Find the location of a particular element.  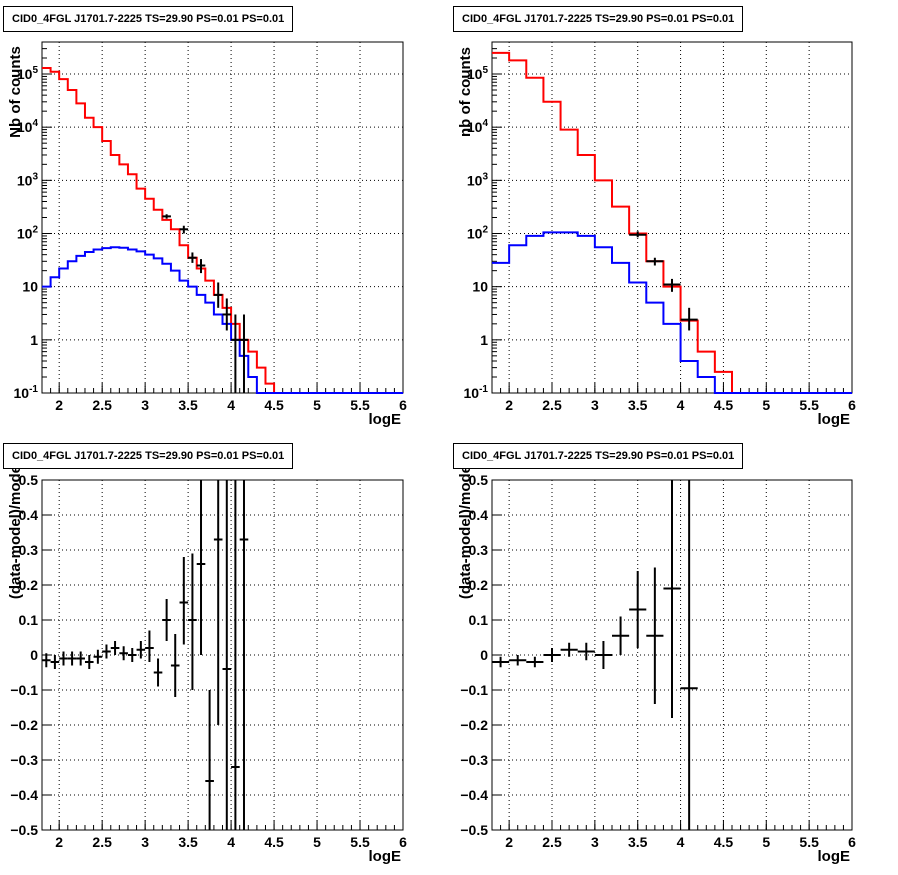

panel-1-x-tick-label: 5 is located at coordinates (766, 405).